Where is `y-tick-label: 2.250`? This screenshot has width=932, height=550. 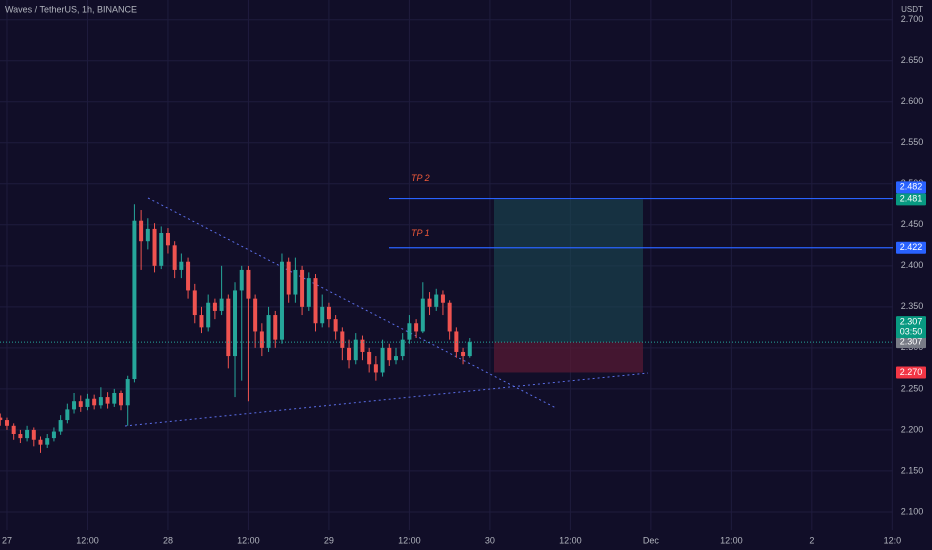
y-tick-label: 2.250 is located at coordinates (912, 388).